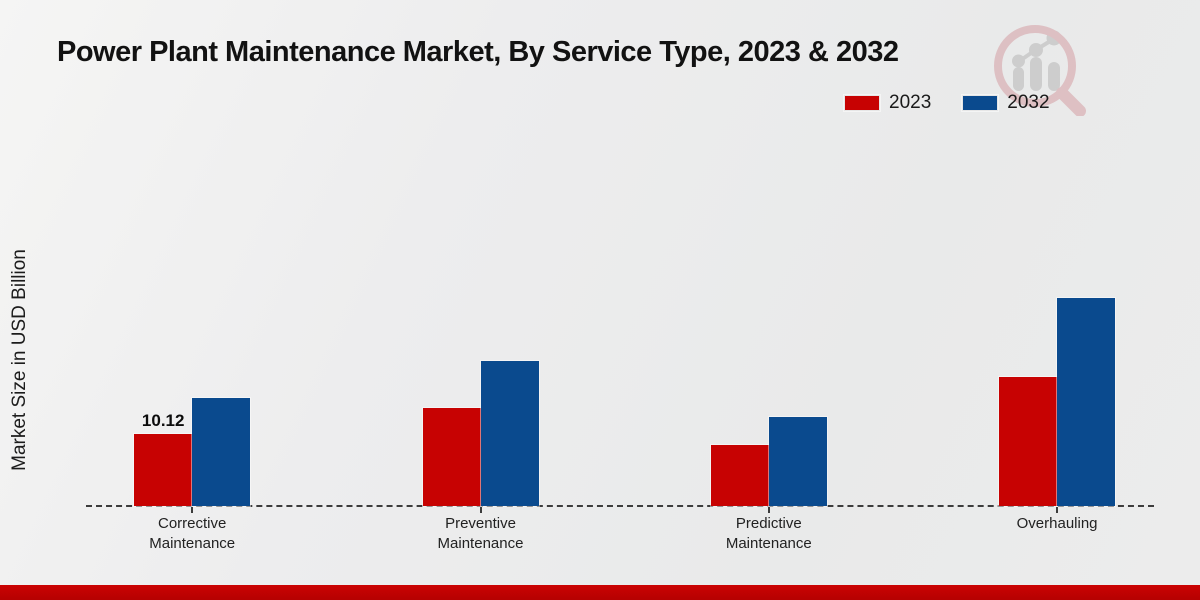  I want to click on category-label: Overhauling, so click(1057, 523).